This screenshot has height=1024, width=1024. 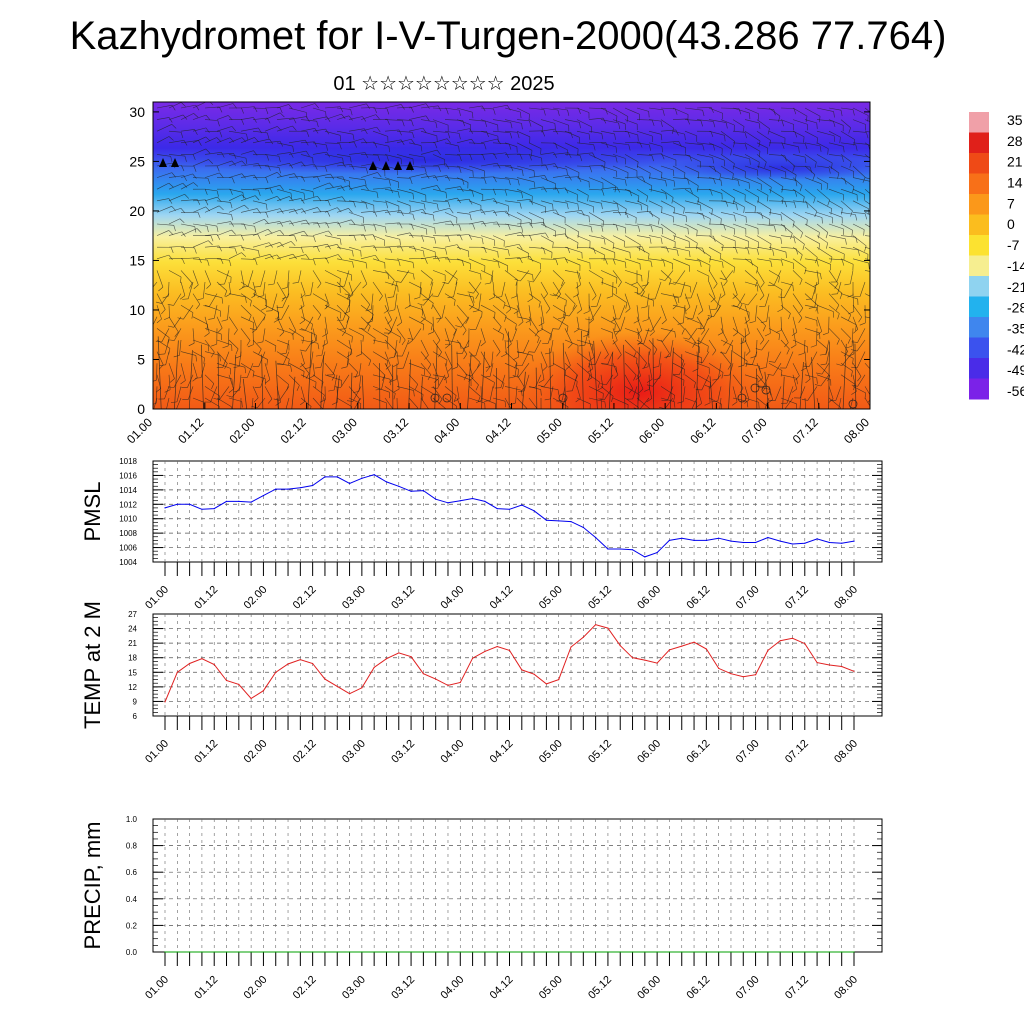 I want to click on field-y-tick-label: 0, so click(x=141, y=409).